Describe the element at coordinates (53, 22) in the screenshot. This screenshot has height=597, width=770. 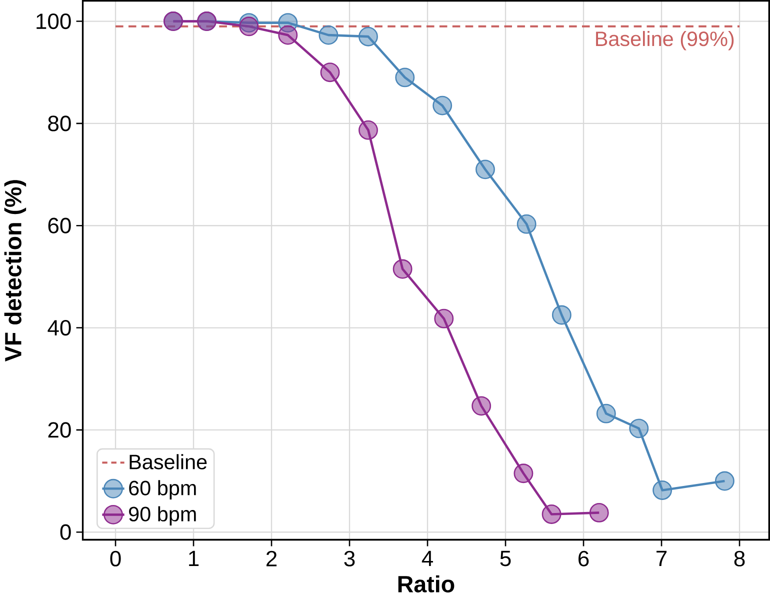
I see `y-tick-label: 100` at that location.